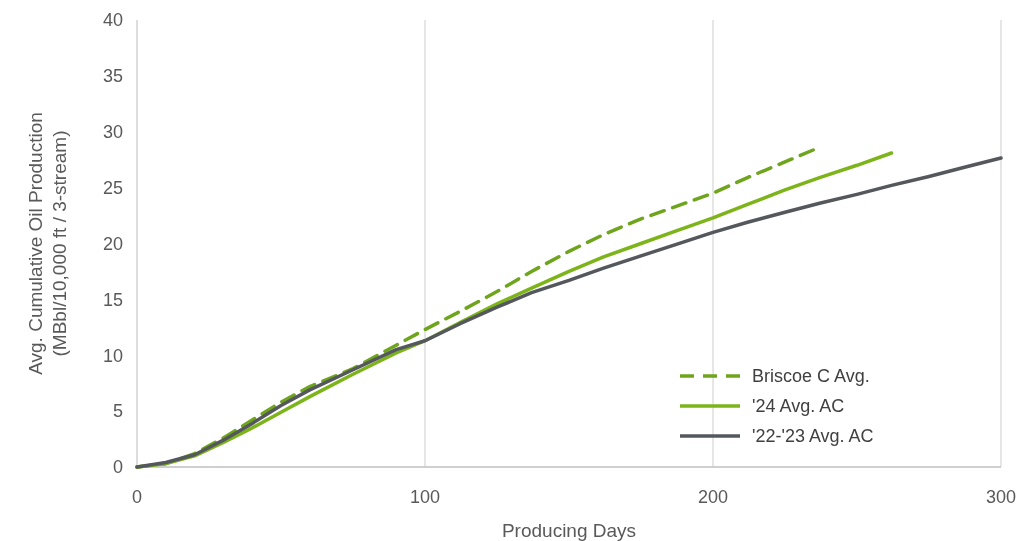  What do you see at coordinates (798, 406) in the screenshot?
I see `legend-label: '24 Avg. AC` at bounding box center [798, 406].